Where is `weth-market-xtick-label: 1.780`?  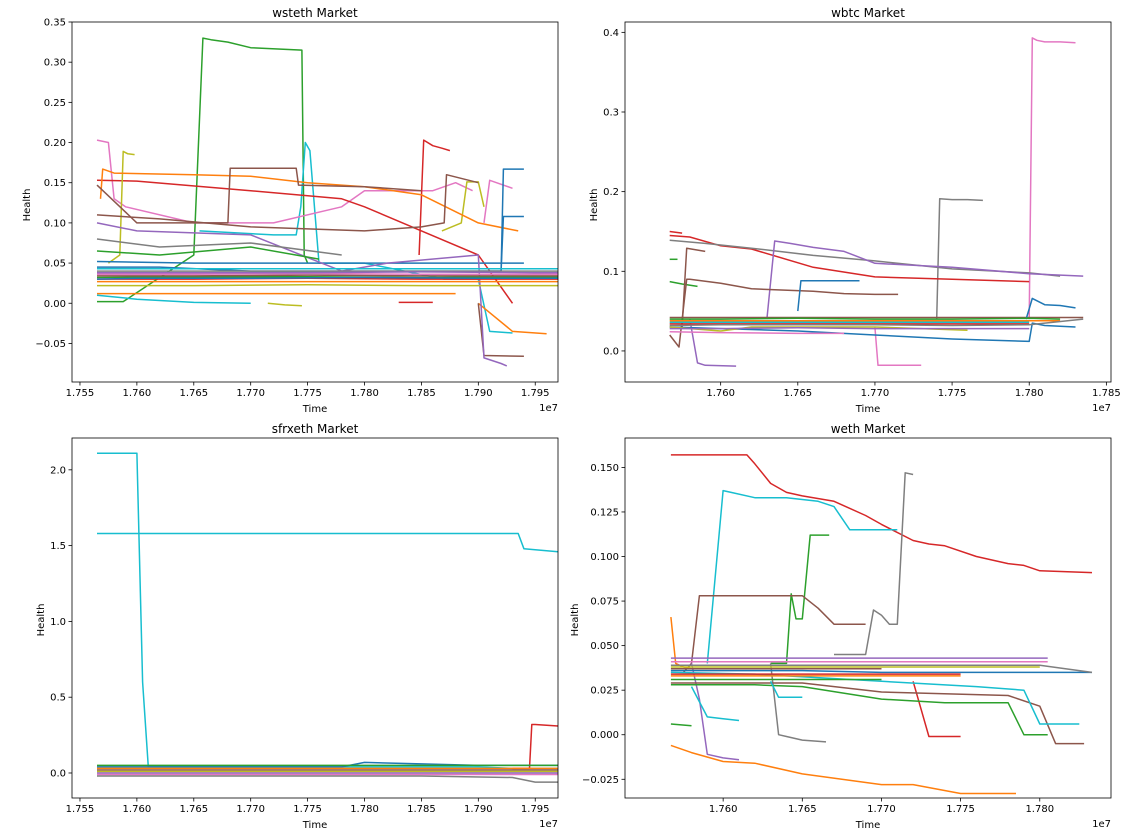
weth-market-xtick-label: 1.780 is located at coordinates (1039, 809).